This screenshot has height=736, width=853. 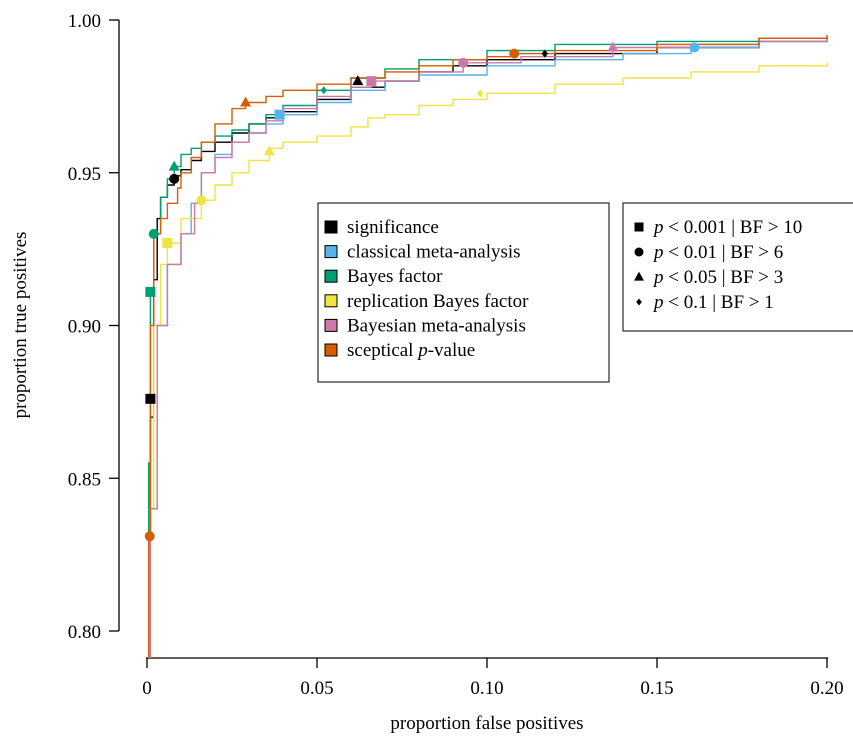 I want to click on x-axis-title: proportion false positives, so click(x=486, y=723).